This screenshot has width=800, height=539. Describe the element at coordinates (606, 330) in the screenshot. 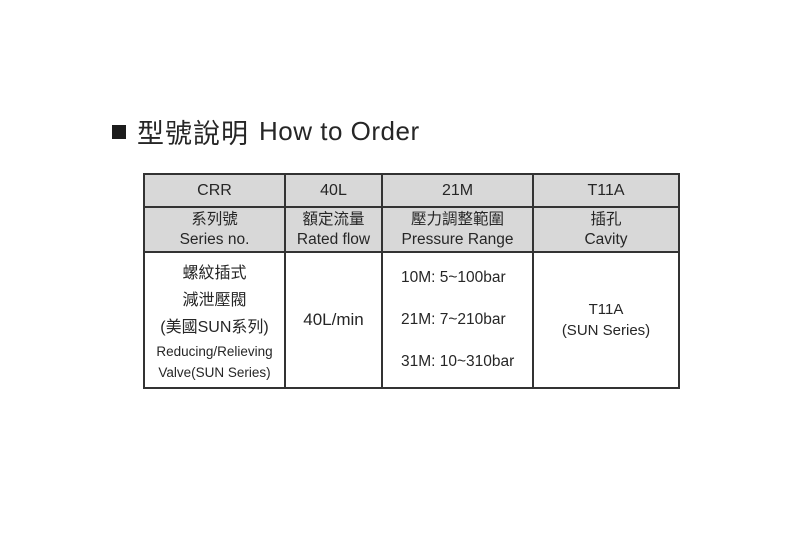

I see `cavity-line: (SUN Series)` at that location.